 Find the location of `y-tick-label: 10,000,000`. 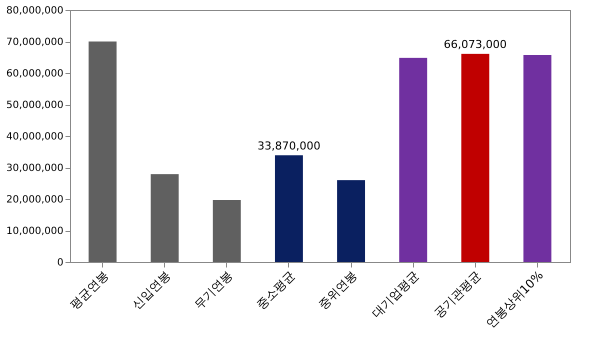

y-tick-label: 10,000,000 is located at coordinates (35, 231).